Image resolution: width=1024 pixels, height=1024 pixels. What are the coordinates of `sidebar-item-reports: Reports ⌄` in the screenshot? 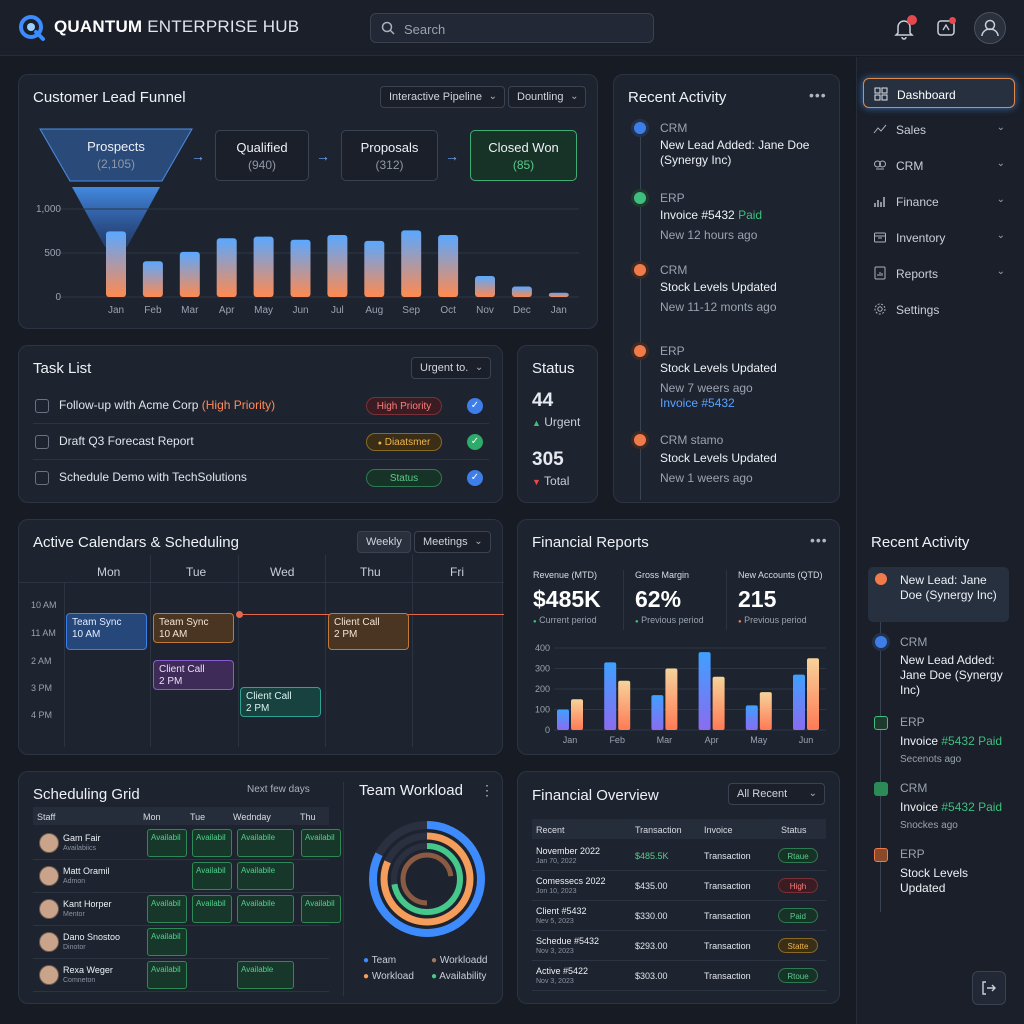 It's located at (939, 273).